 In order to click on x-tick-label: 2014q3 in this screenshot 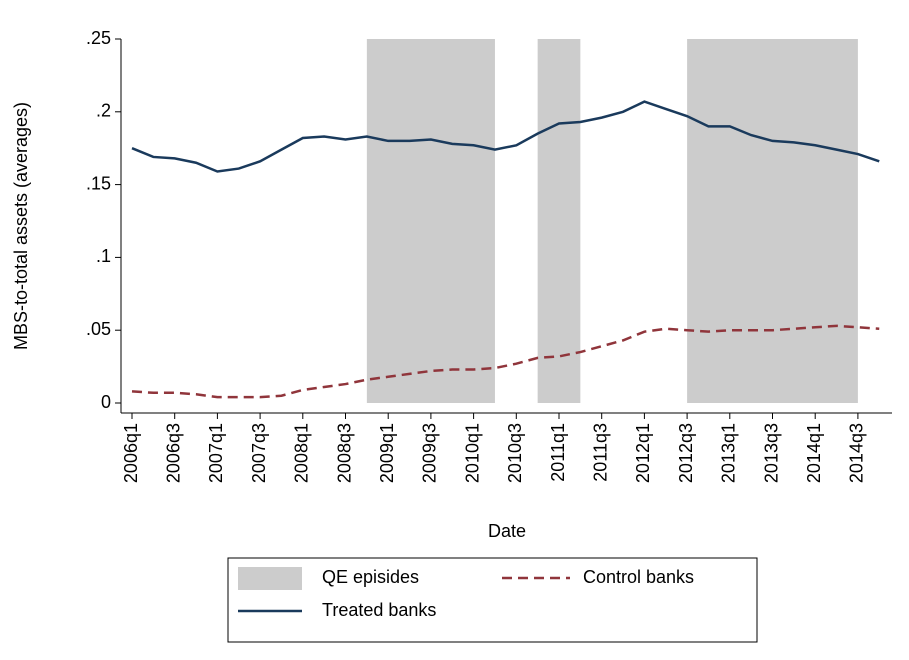, I will do `click(857, 453)`.